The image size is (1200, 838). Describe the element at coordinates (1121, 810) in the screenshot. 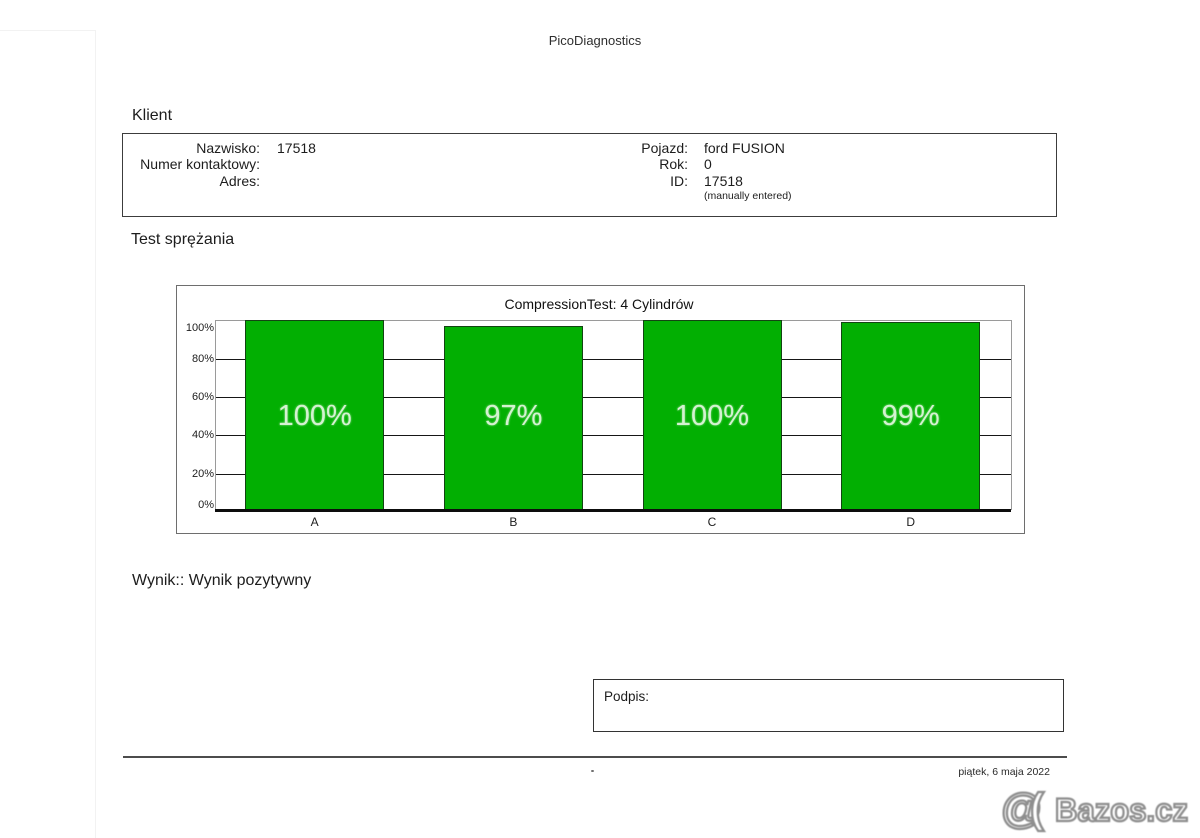

I see `svg-text: Bazos.cz` at that location.